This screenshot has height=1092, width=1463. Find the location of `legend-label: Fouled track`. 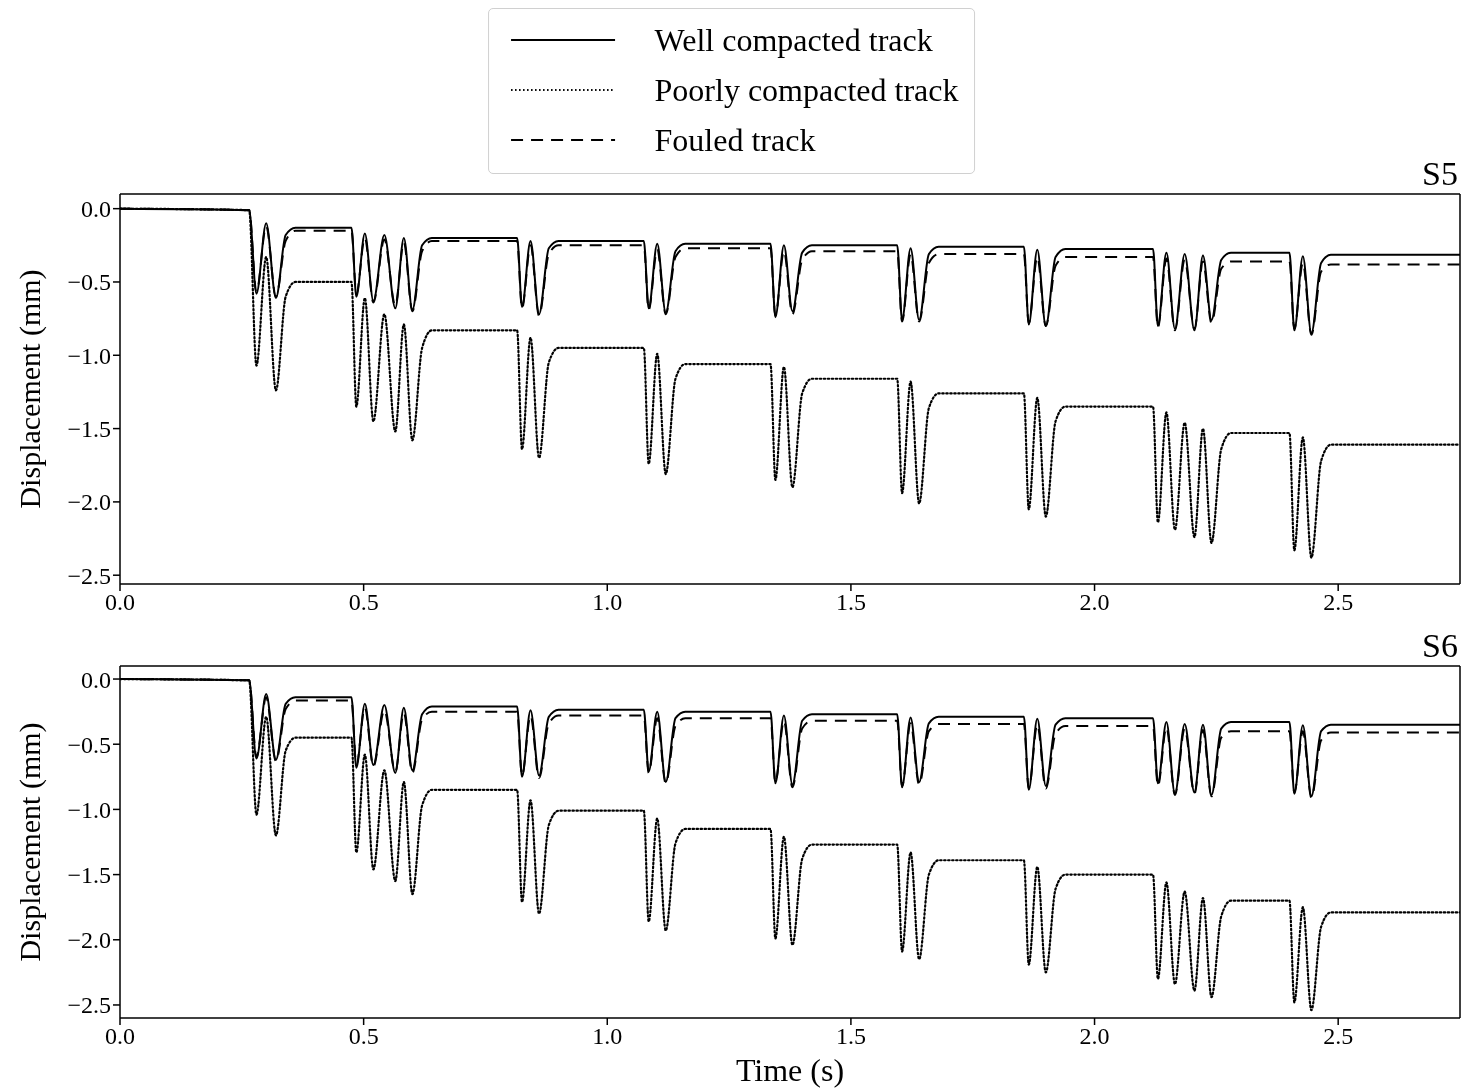

legend-label: Fouled track is located at coordinates (735, 140).